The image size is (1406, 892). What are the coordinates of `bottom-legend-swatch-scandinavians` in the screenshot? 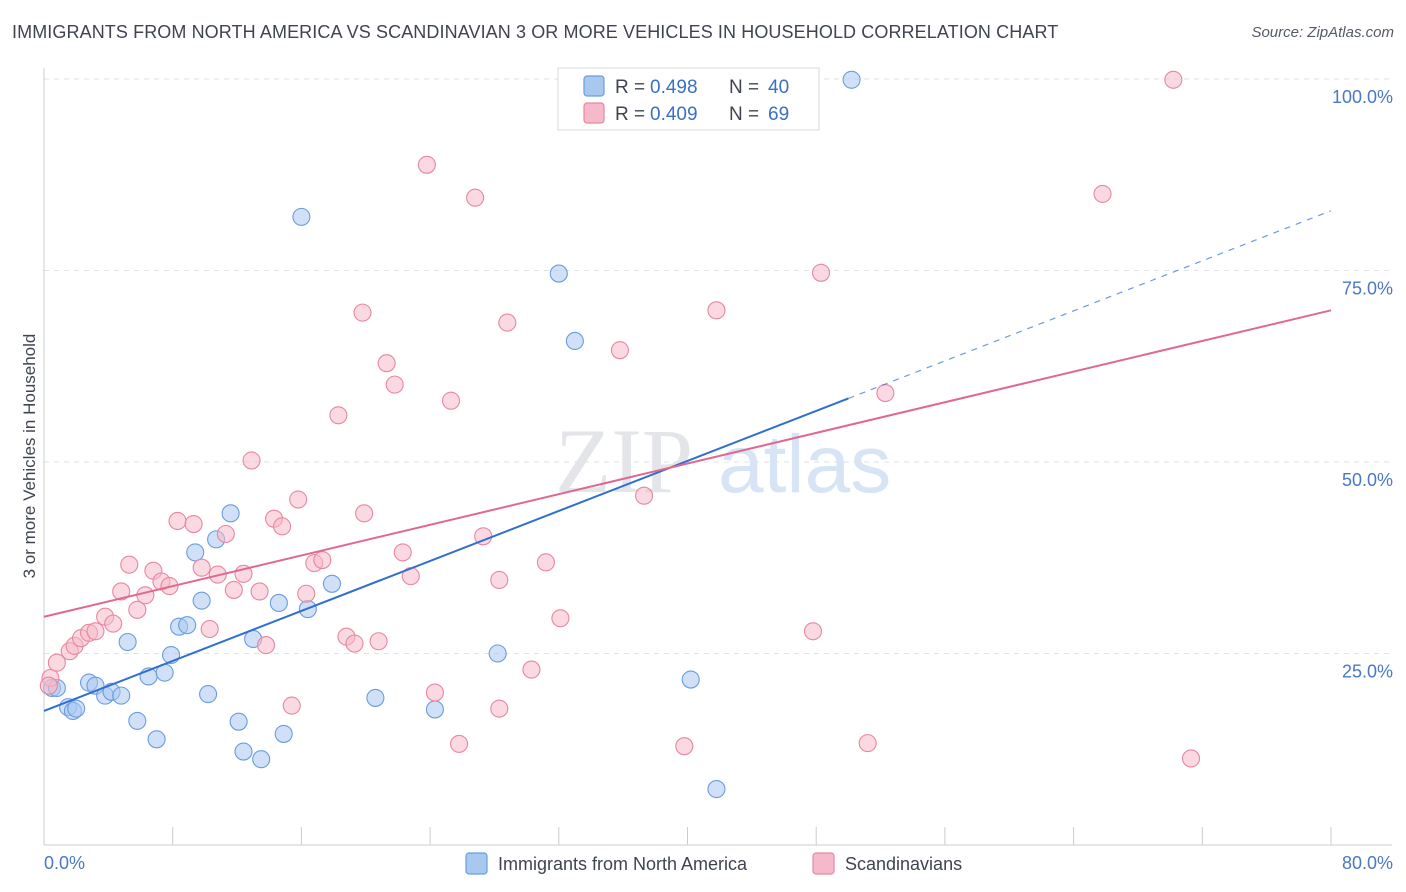 It's located at (823, 863).